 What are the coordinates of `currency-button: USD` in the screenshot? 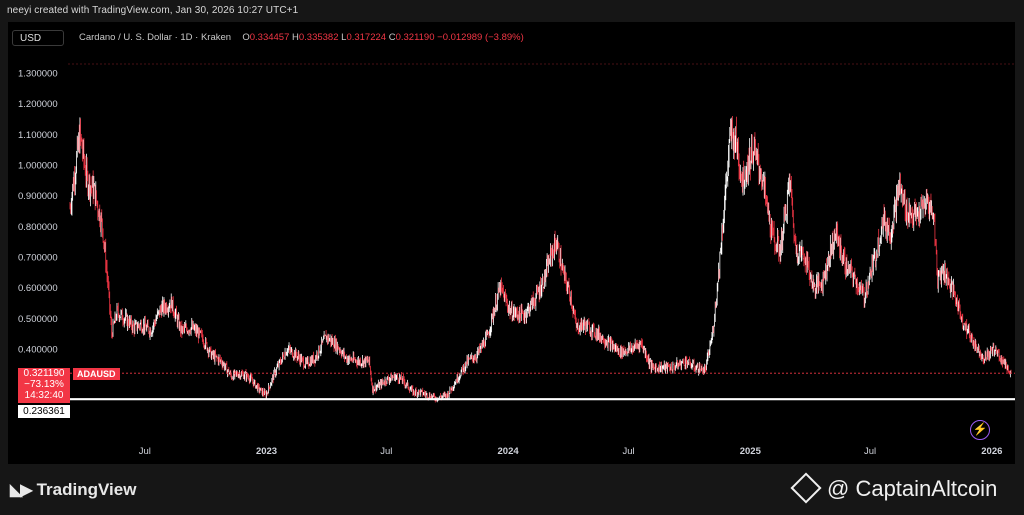 It's located at (38, 38).